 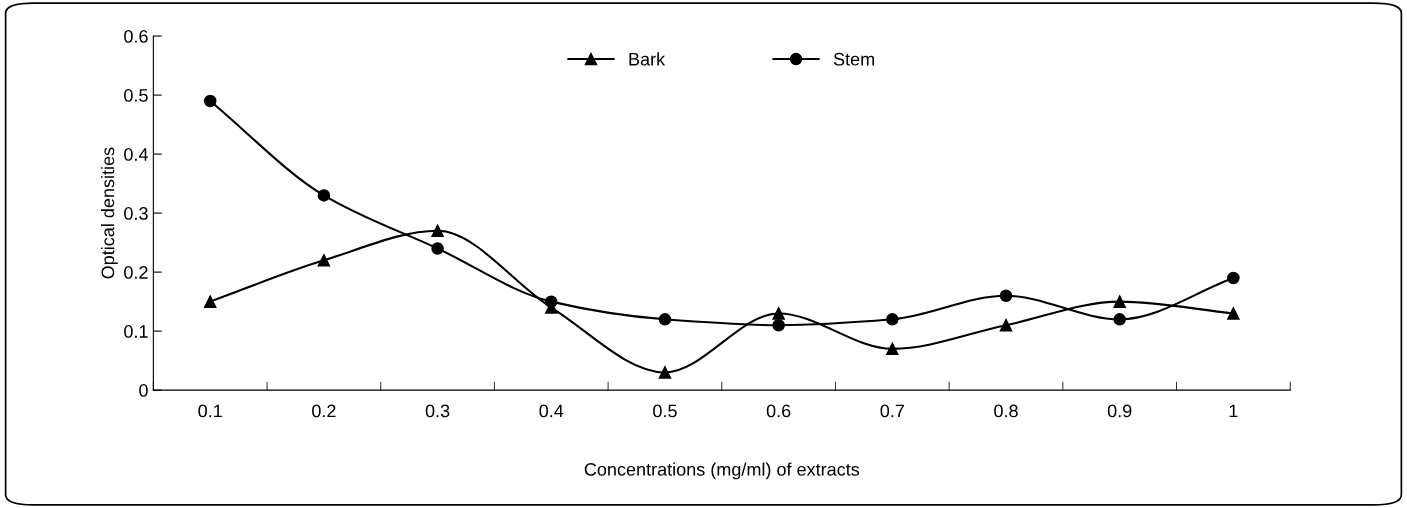 I want to click on y-tick-label: 0.6, so click(x=136, y=36).